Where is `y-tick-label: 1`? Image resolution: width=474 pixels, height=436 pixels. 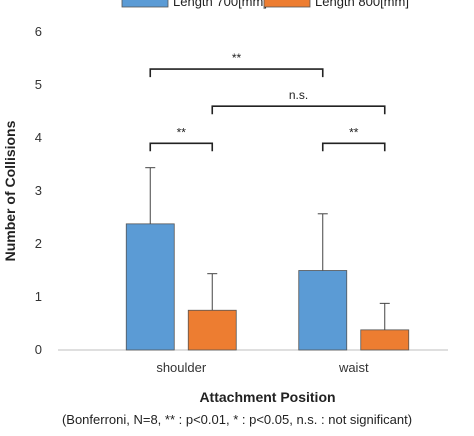 y-tick-label: 1 is located at coordinates (38, 296).